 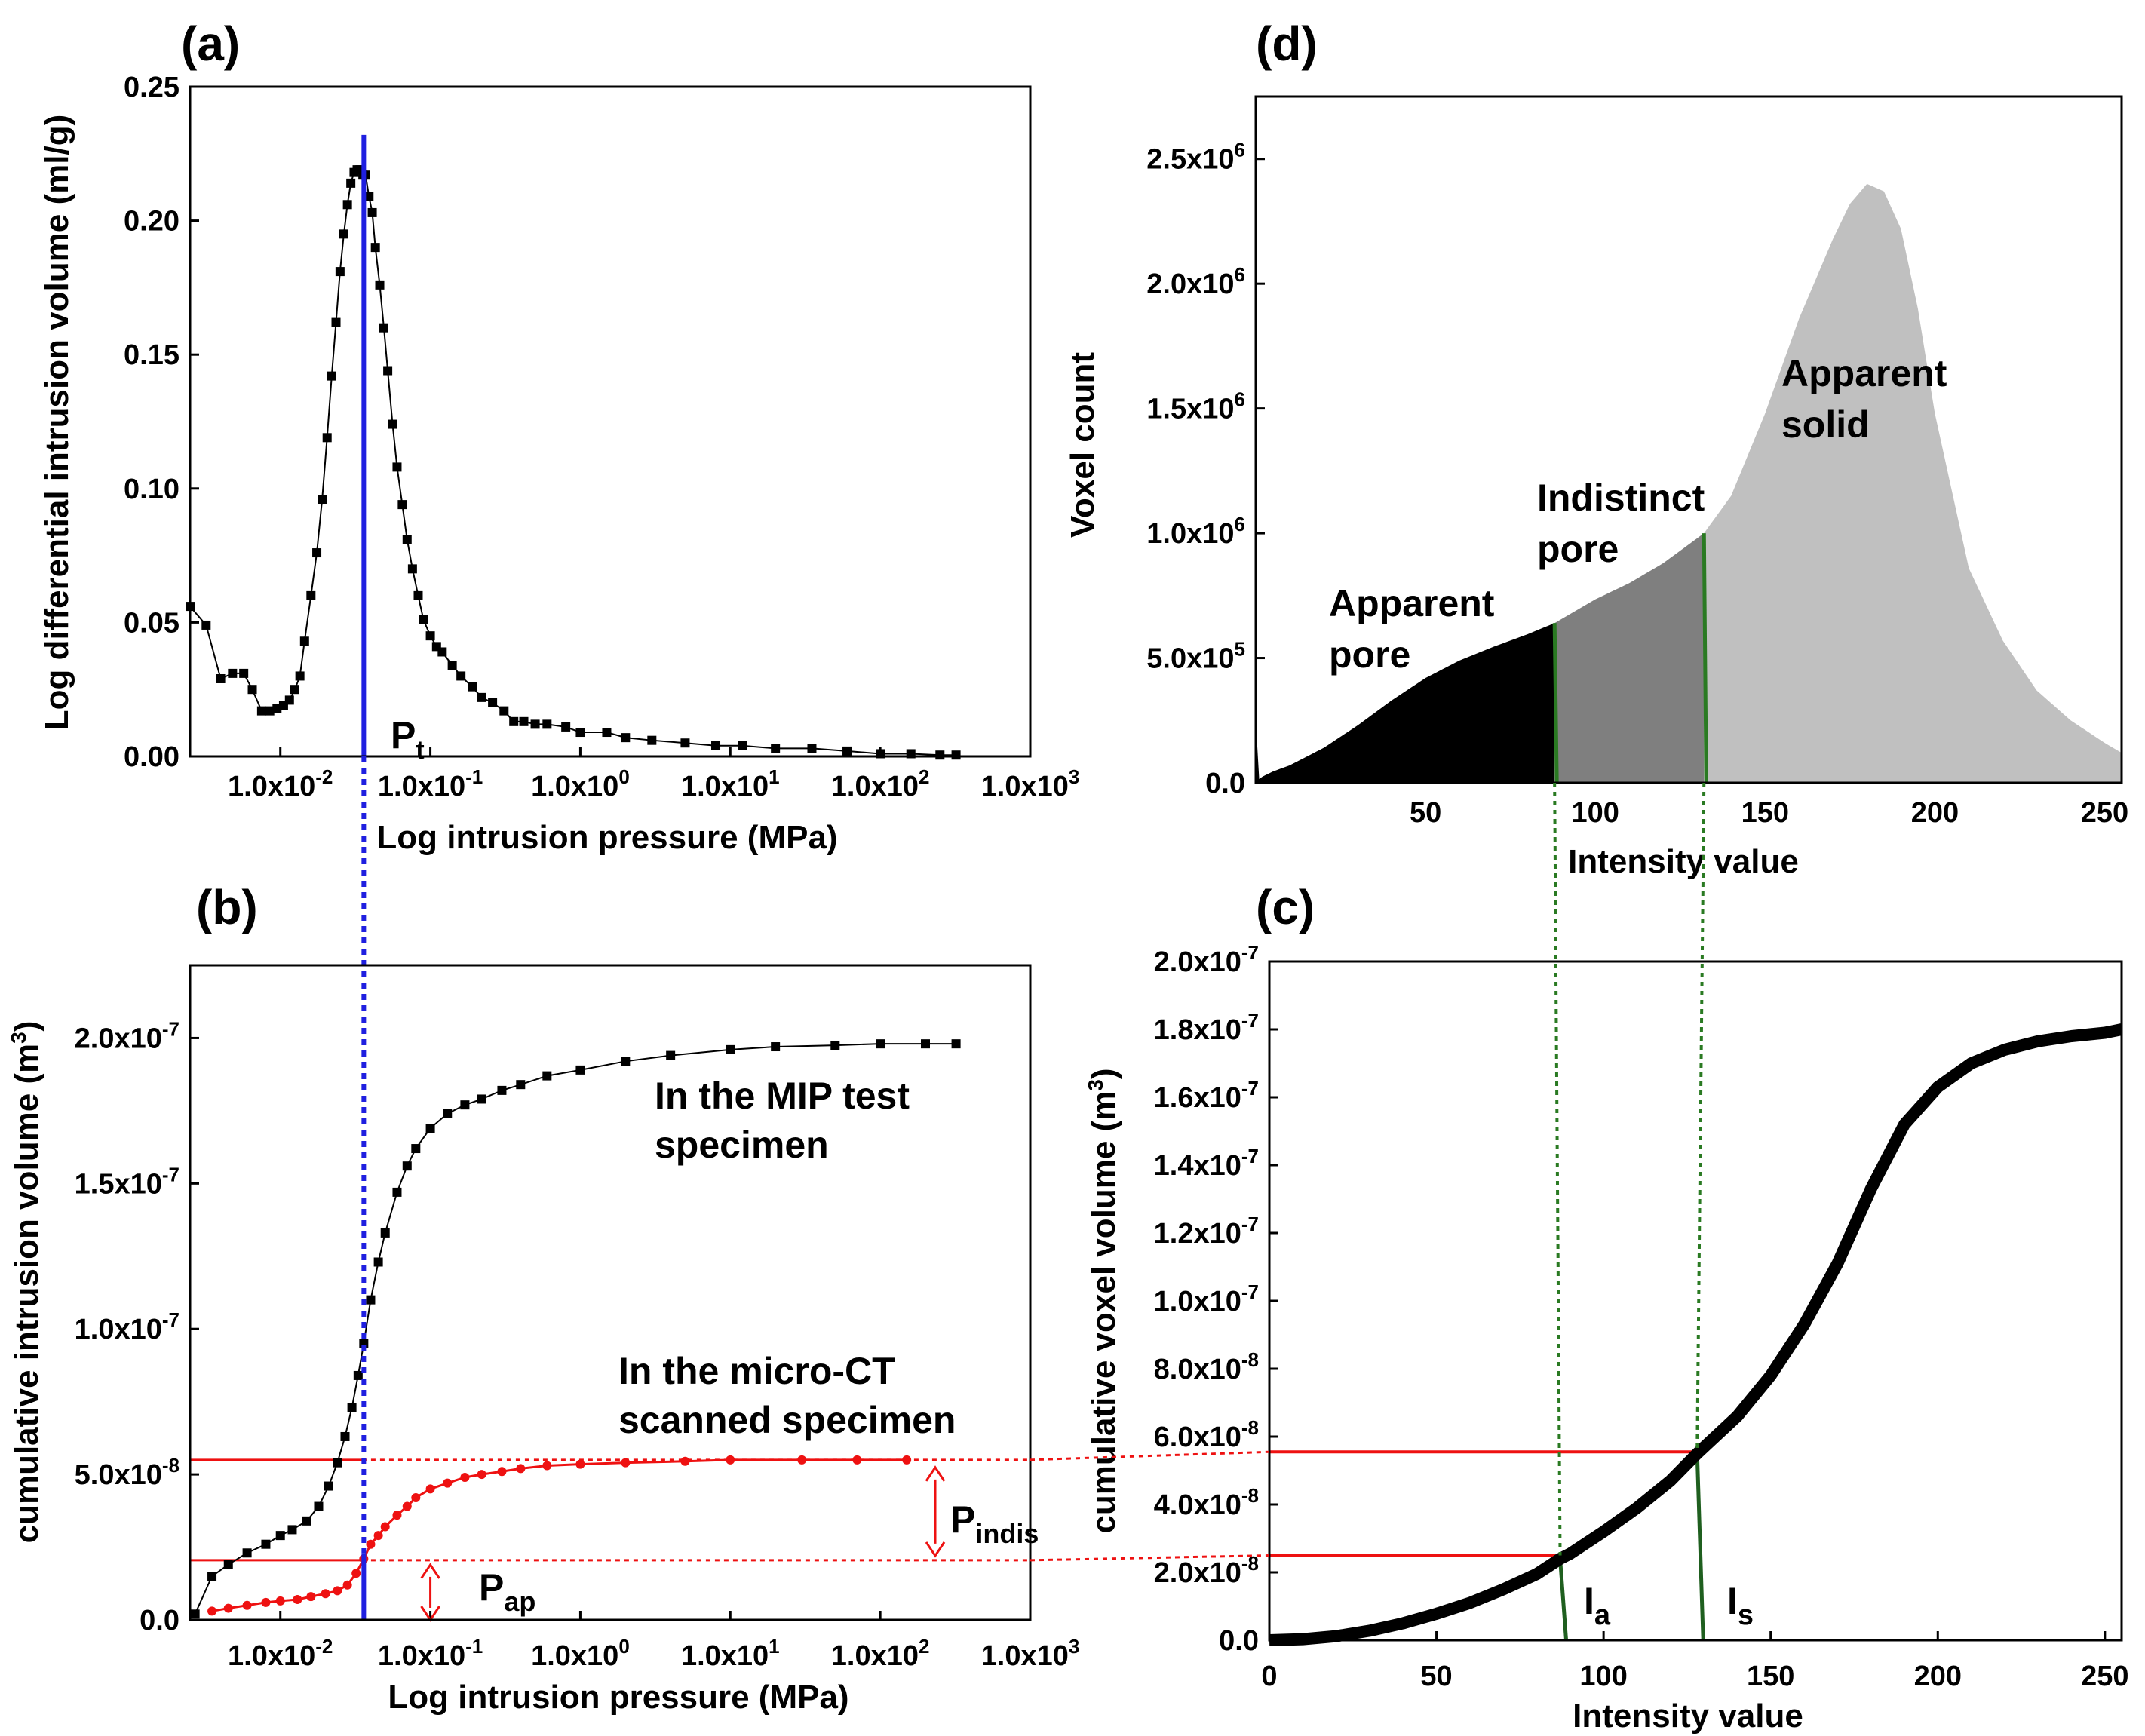 What do you see at coordinates (1195, 656) in the screenshot?
I see `d-ytick-label: 5.0x10⁵` at bounding box center [1195, 656].